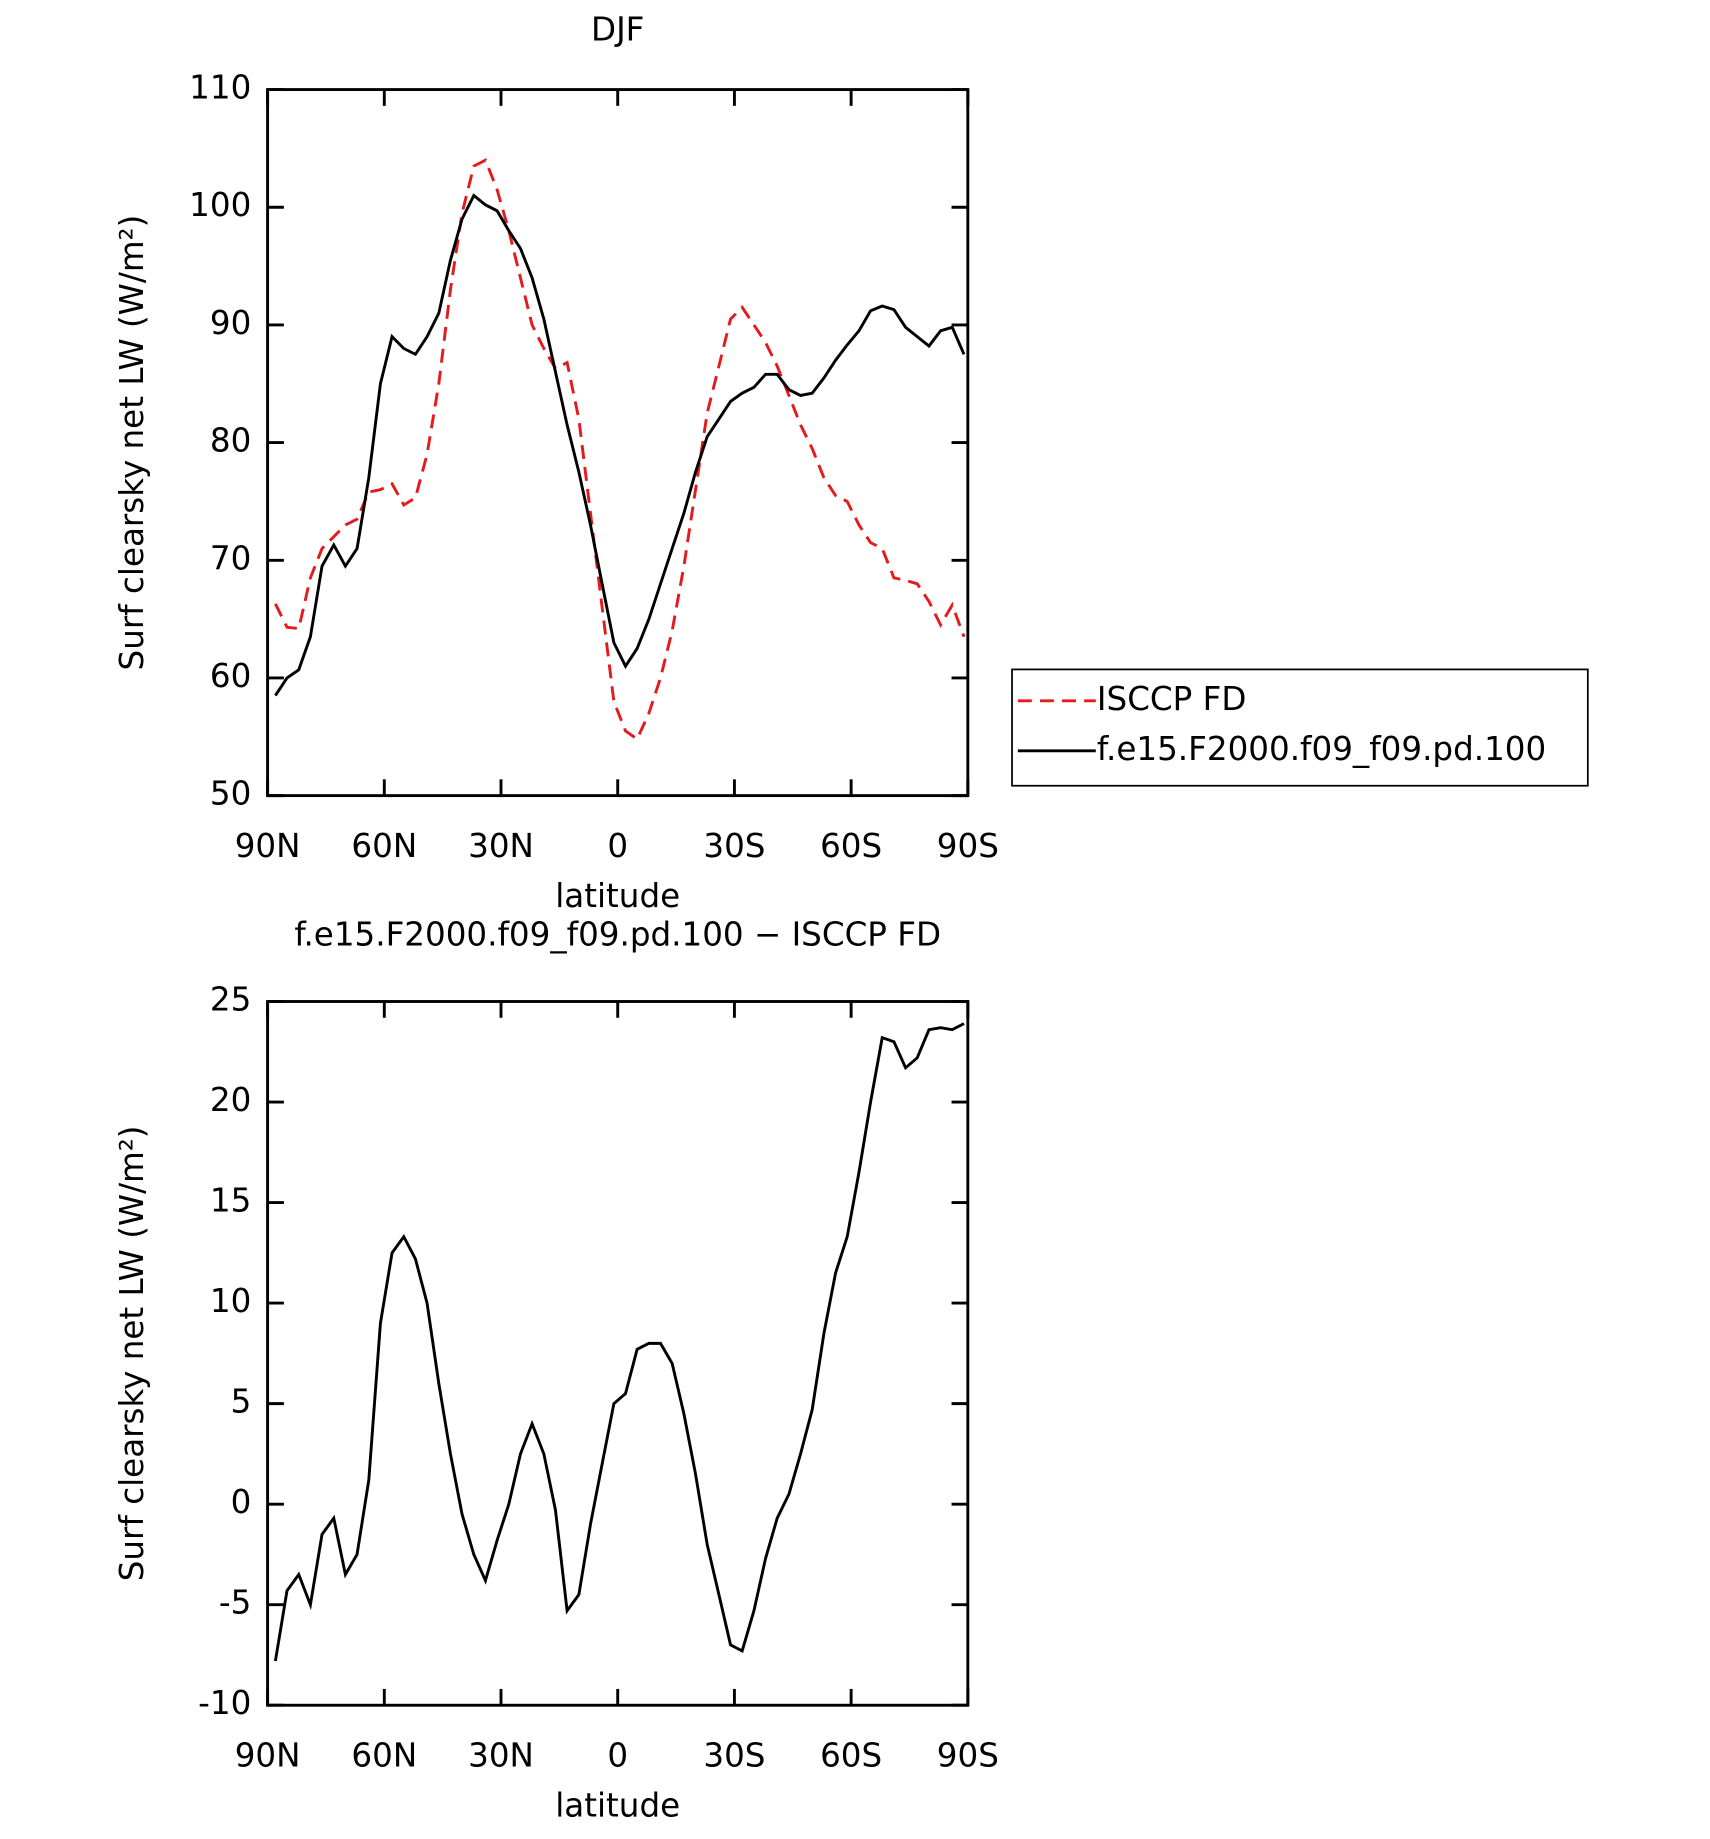  Describe the element at coordinates (617, 29) in the screenshot. I see `chart-title: DJF` at that location.